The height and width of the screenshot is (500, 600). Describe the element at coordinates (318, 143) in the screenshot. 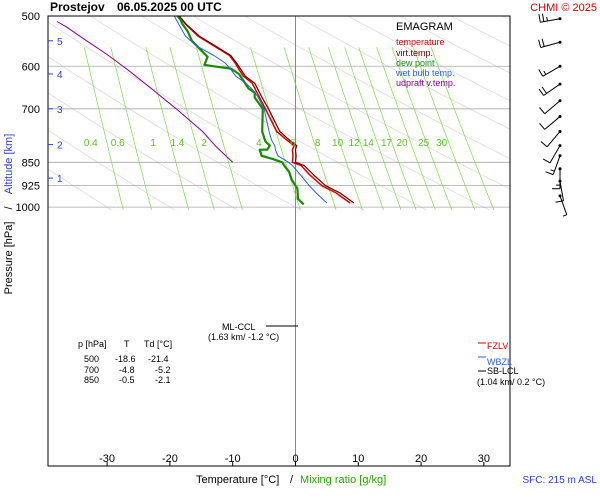

I see `mixing-ratio-label: 8` at that location.